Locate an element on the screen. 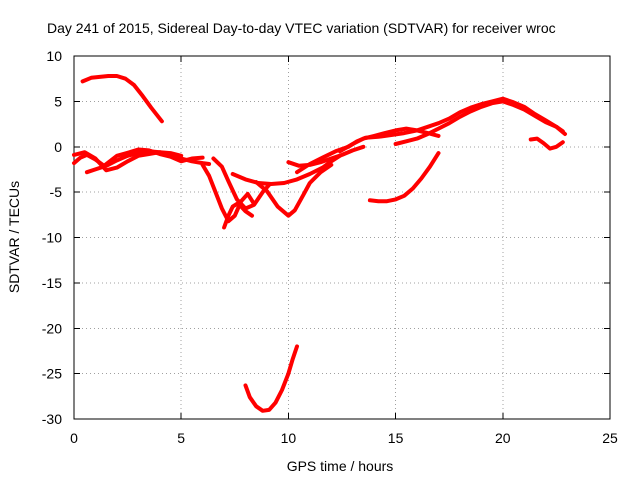 This screenshot has height=480, width=640. y-tick-label: 5 is located at coordinates (58, 101).